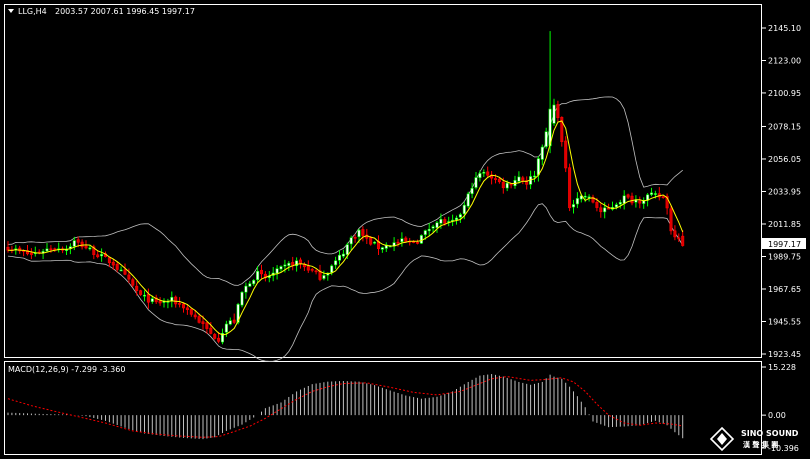 This screenshot has height=459, width=810. I want to click on price-tick-label: 1967.65, so click(784, 289).